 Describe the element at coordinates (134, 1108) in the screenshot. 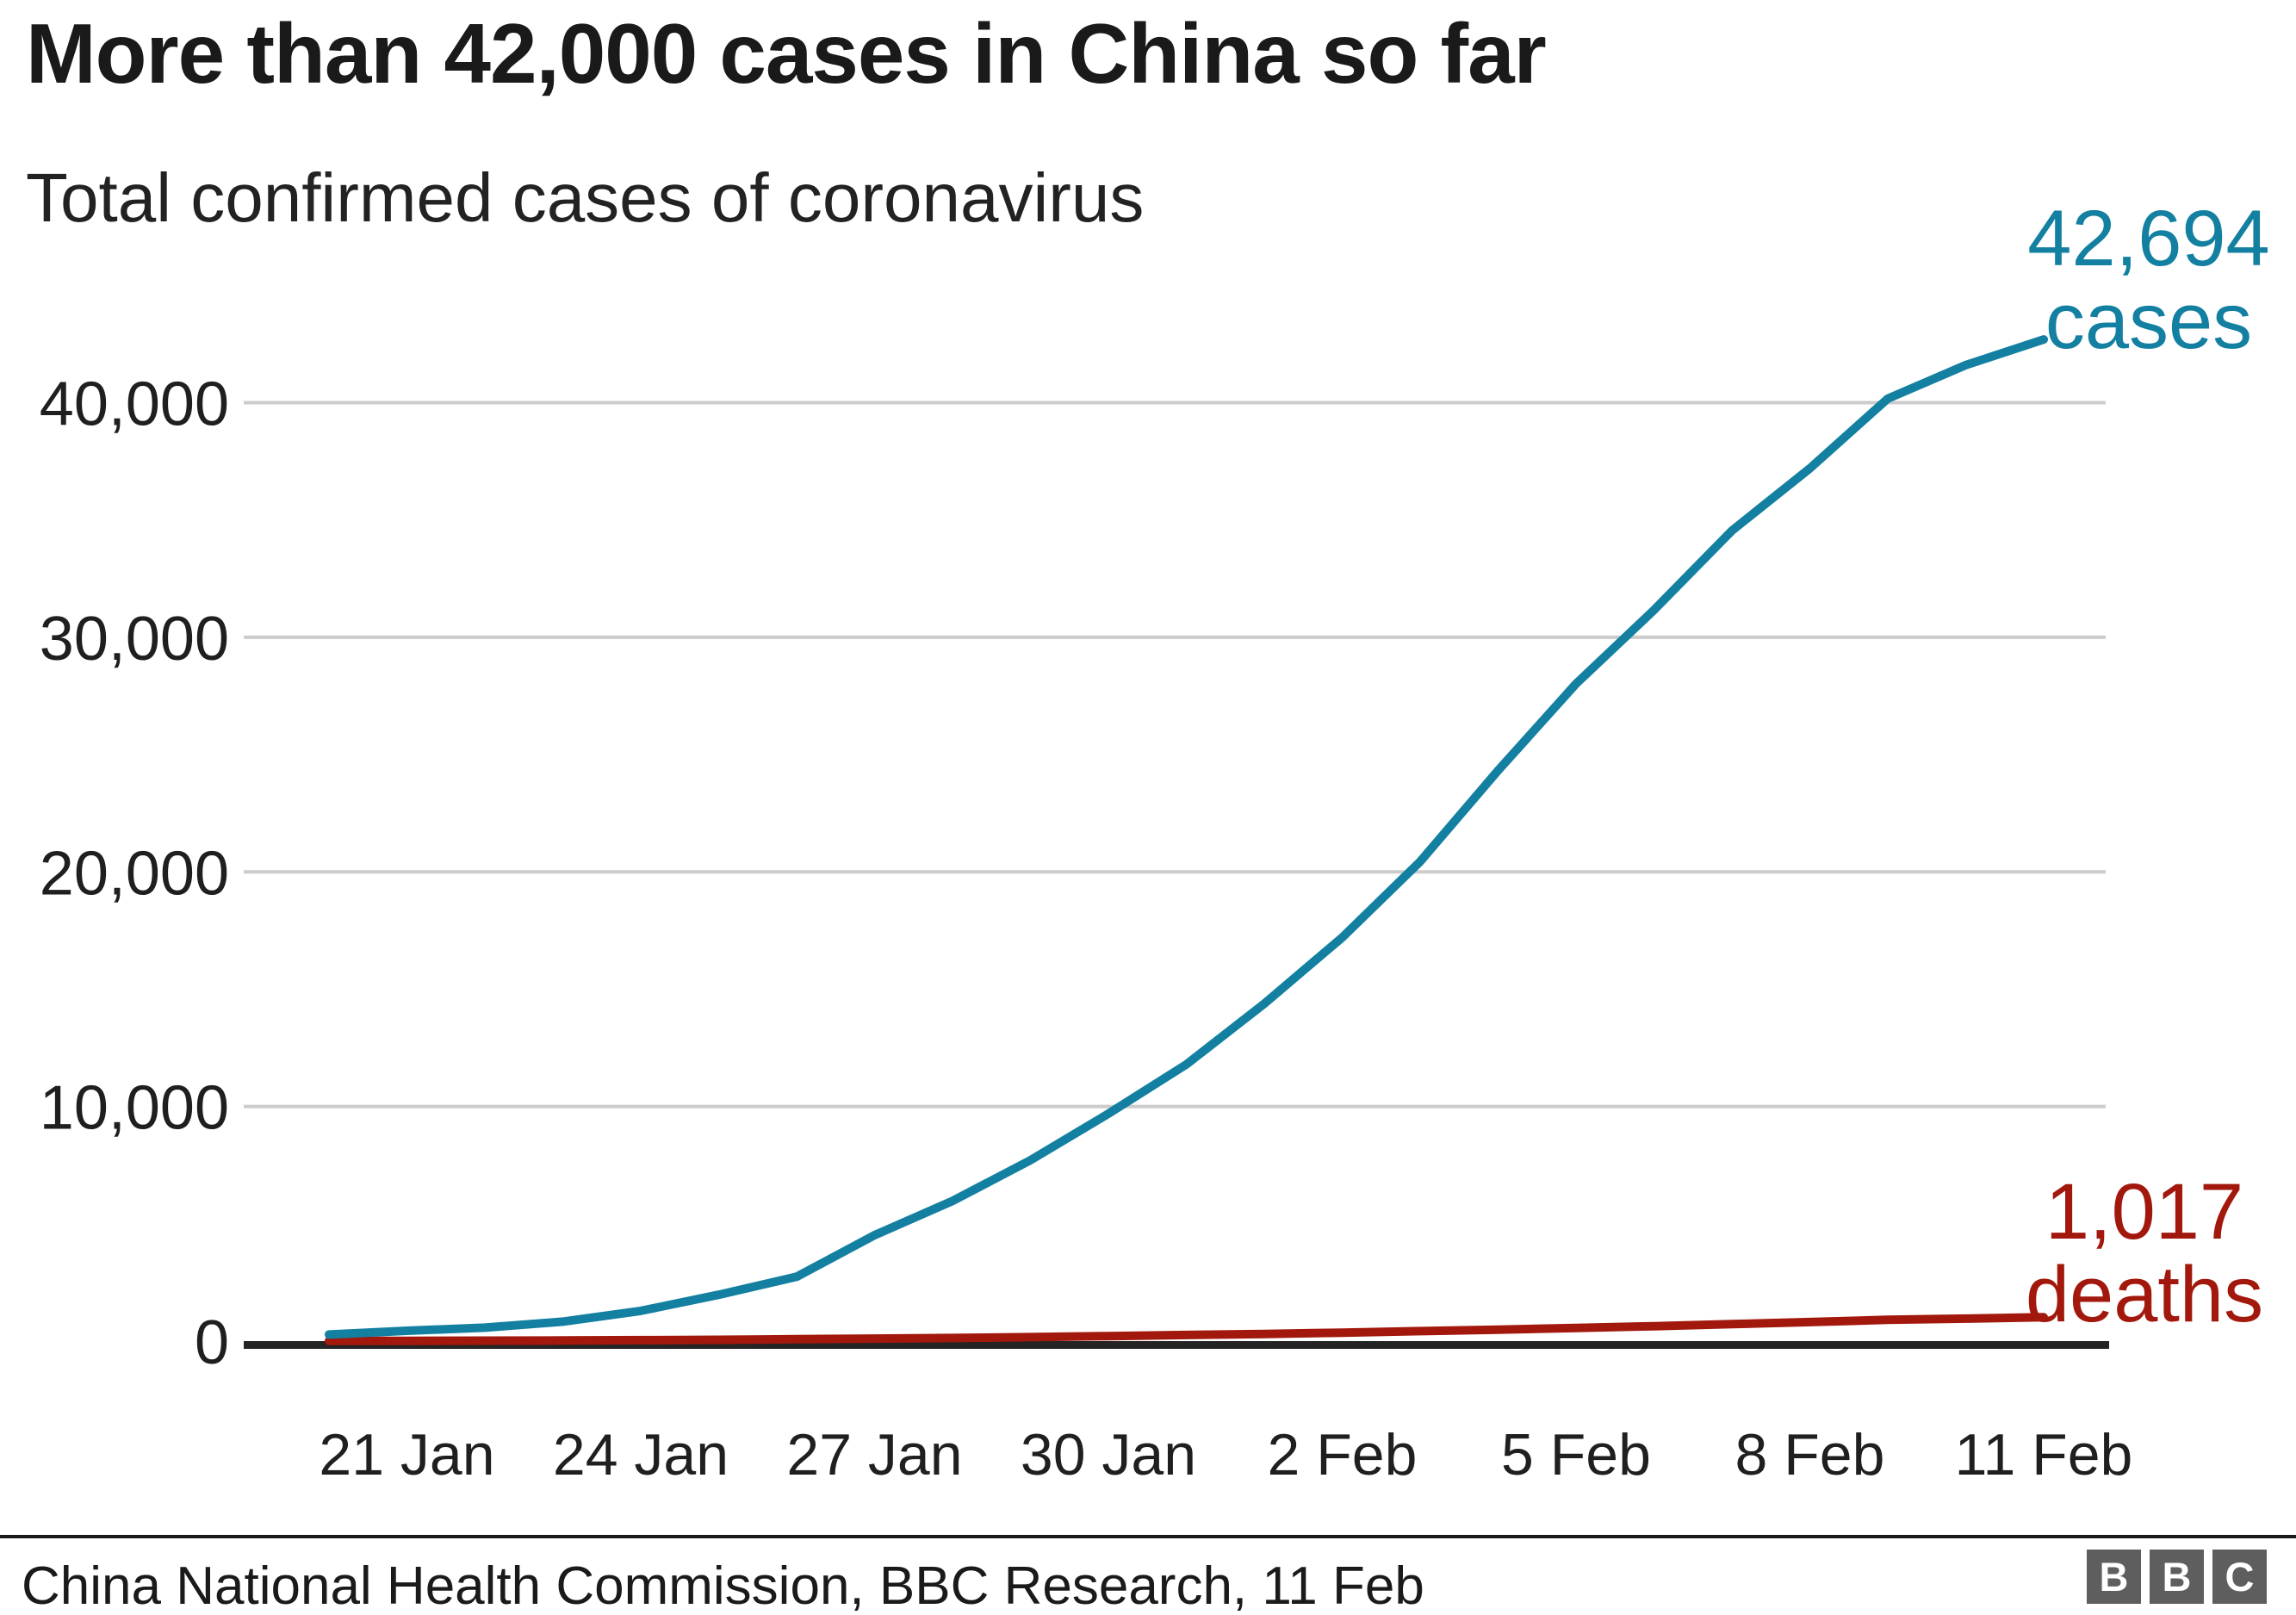

I see `y-axis-label: 10,000` at that location.